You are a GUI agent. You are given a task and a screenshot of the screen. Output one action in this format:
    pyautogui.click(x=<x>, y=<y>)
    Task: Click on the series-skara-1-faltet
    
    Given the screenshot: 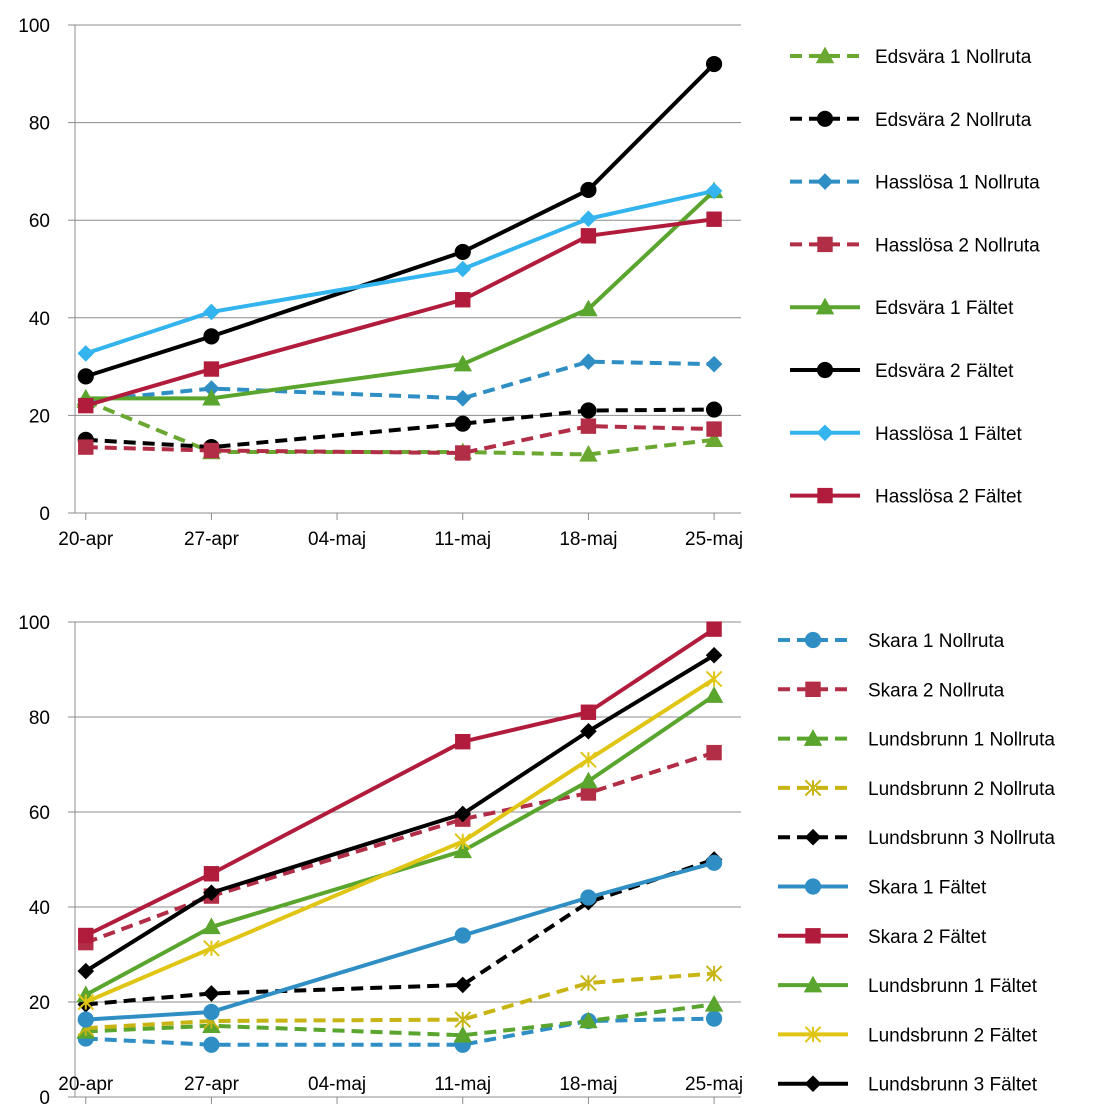 What is the action you would take?
    pyautogui.click(x=400, y=941)
    